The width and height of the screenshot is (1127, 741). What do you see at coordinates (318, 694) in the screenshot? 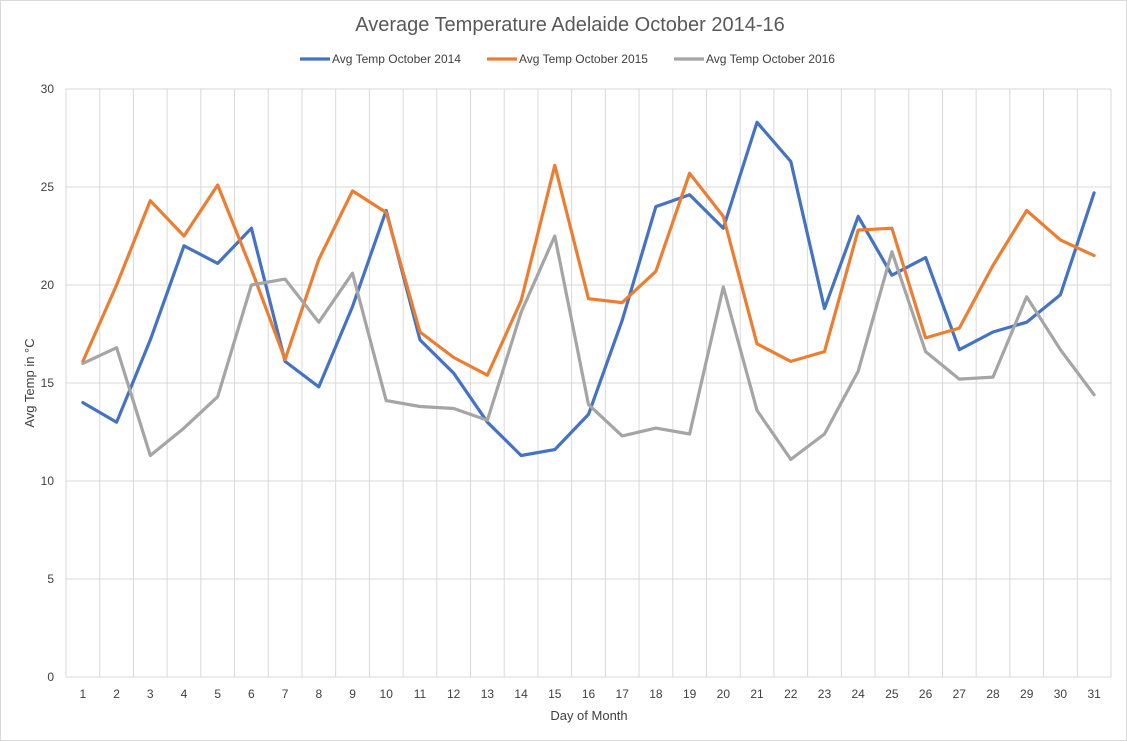
I see `x-tick-label: 8` at bounding box center [318, 694].